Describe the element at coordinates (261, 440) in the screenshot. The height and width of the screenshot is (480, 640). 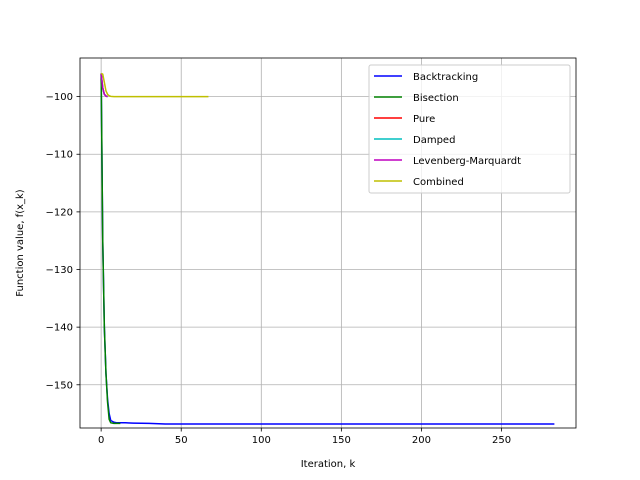
I see `x-tick-label: 100` at that location.